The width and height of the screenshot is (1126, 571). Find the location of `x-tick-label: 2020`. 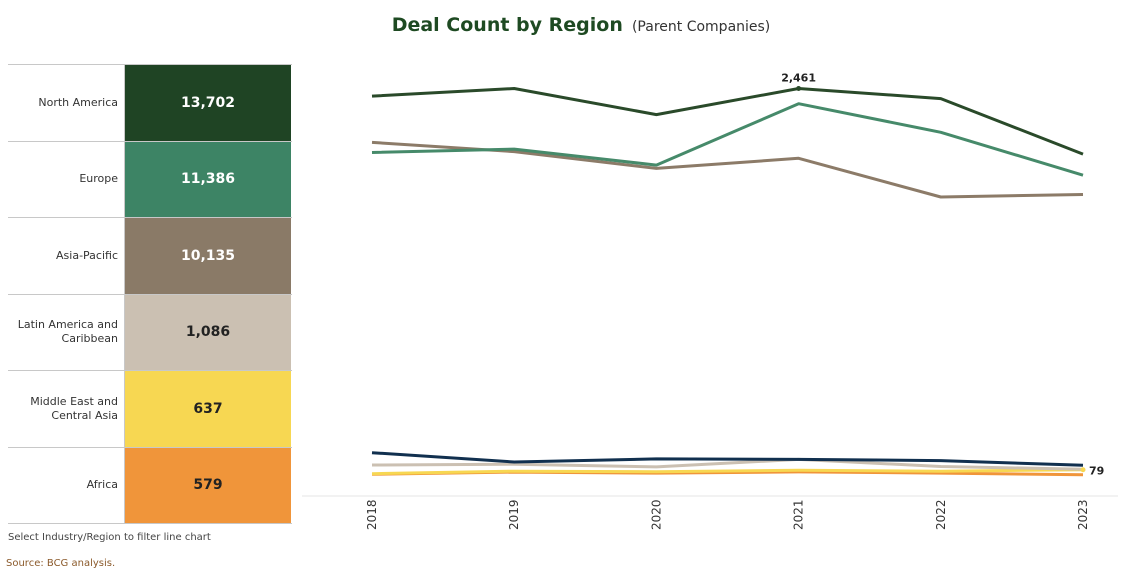

x-tick-label: 2020 is located at coordinates (656, 514).